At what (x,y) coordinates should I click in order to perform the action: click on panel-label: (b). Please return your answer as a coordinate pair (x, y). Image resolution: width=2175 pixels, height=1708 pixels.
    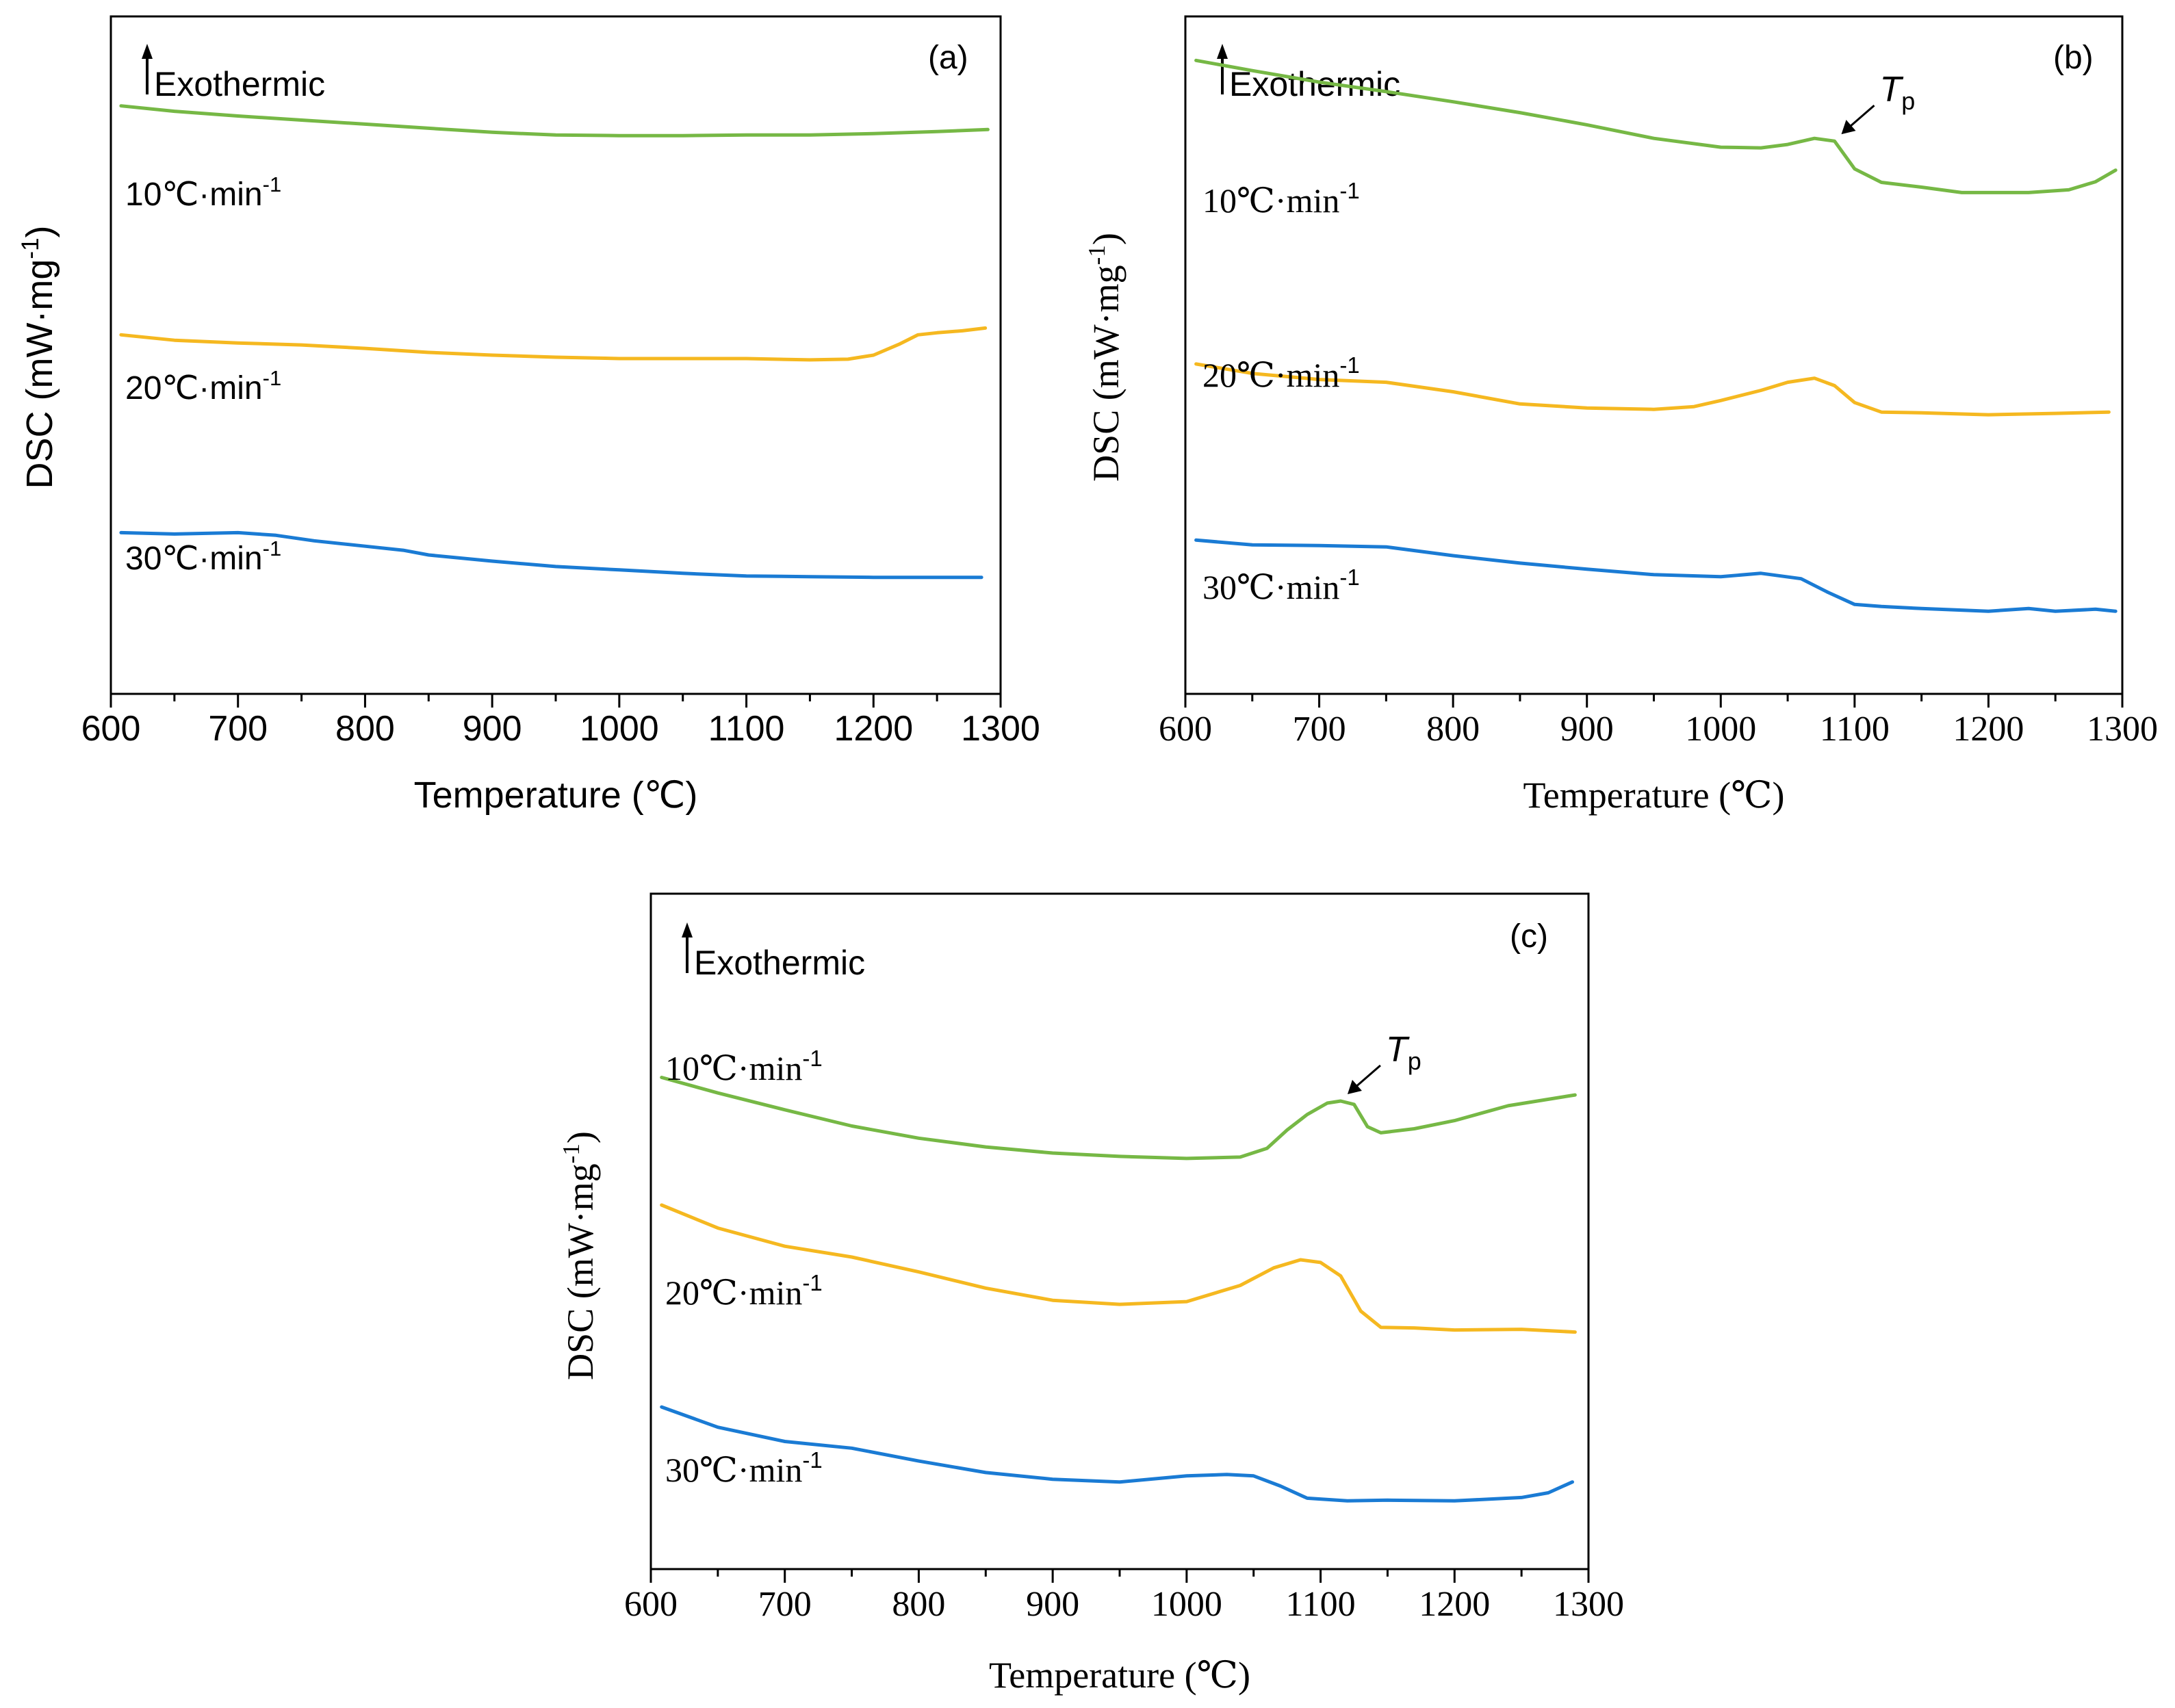
    Looking at the image, I should click on (2073, 58).